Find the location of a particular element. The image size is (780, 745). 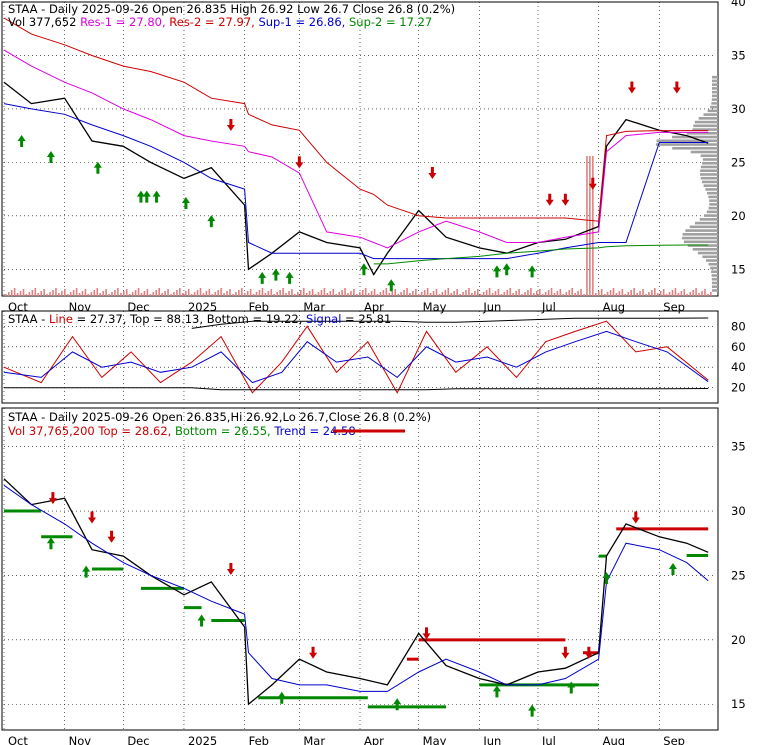

oscillator-series is located at coordinates (356, 355).